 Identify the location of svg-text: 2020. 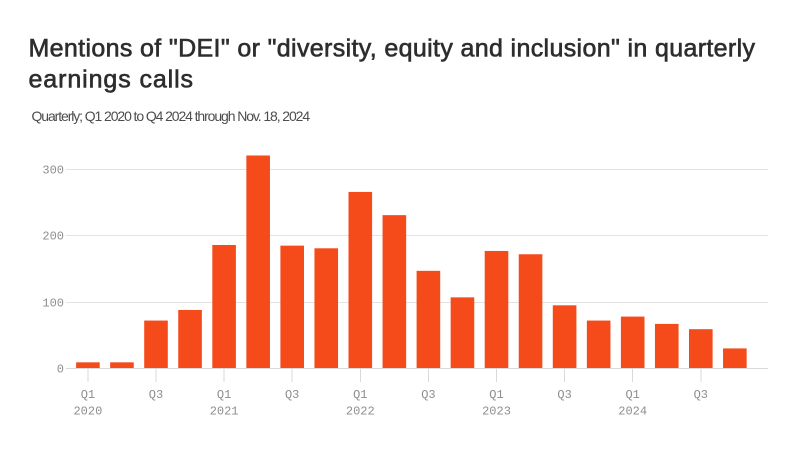
(87, 412).